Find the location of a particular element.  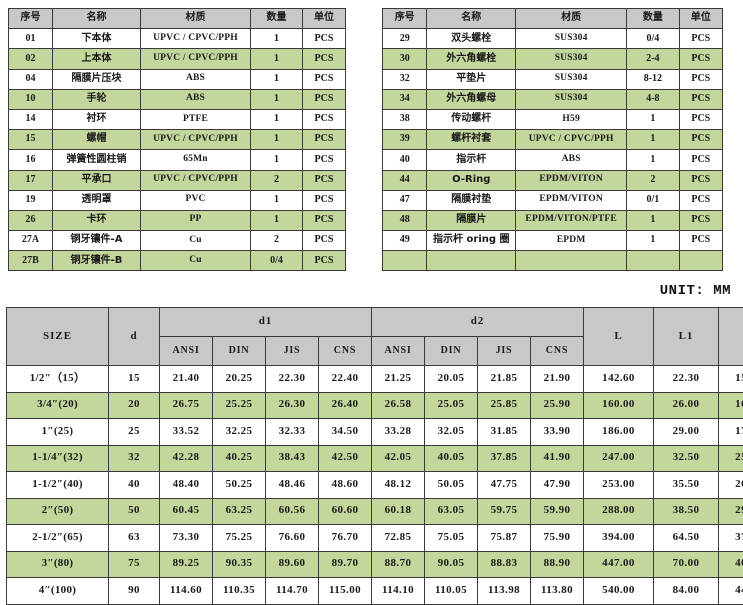

column-header-d1-jis: JIS is located at coordinates (292, 351).